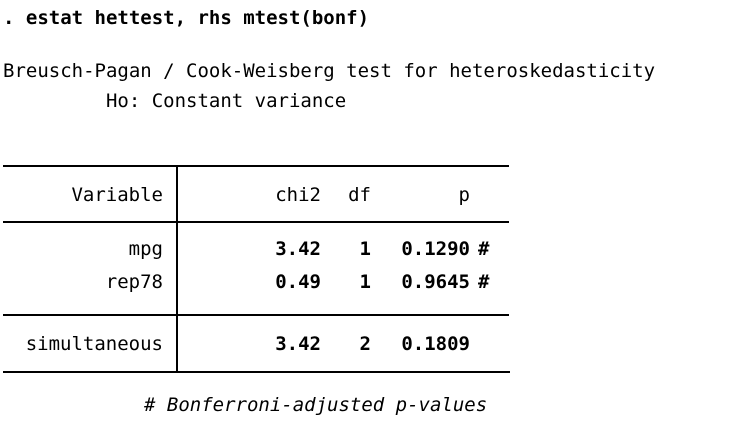 This screenshot has height=441, width=756. What do you see at coordinates (175, 101) in the screenshot?
I see `null-hypothesis-line: Ho: Constant variance` at bounding box center [175, 101].